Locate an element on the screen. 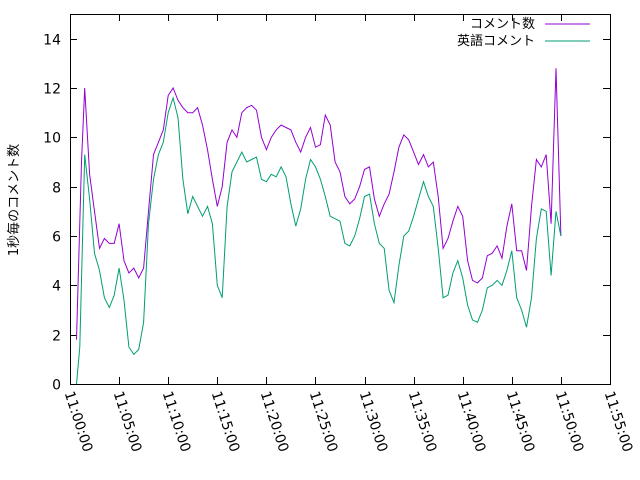 This screenshot has height=480, width=640. y-tick-label: 12 is located at coordinates (52, 90).